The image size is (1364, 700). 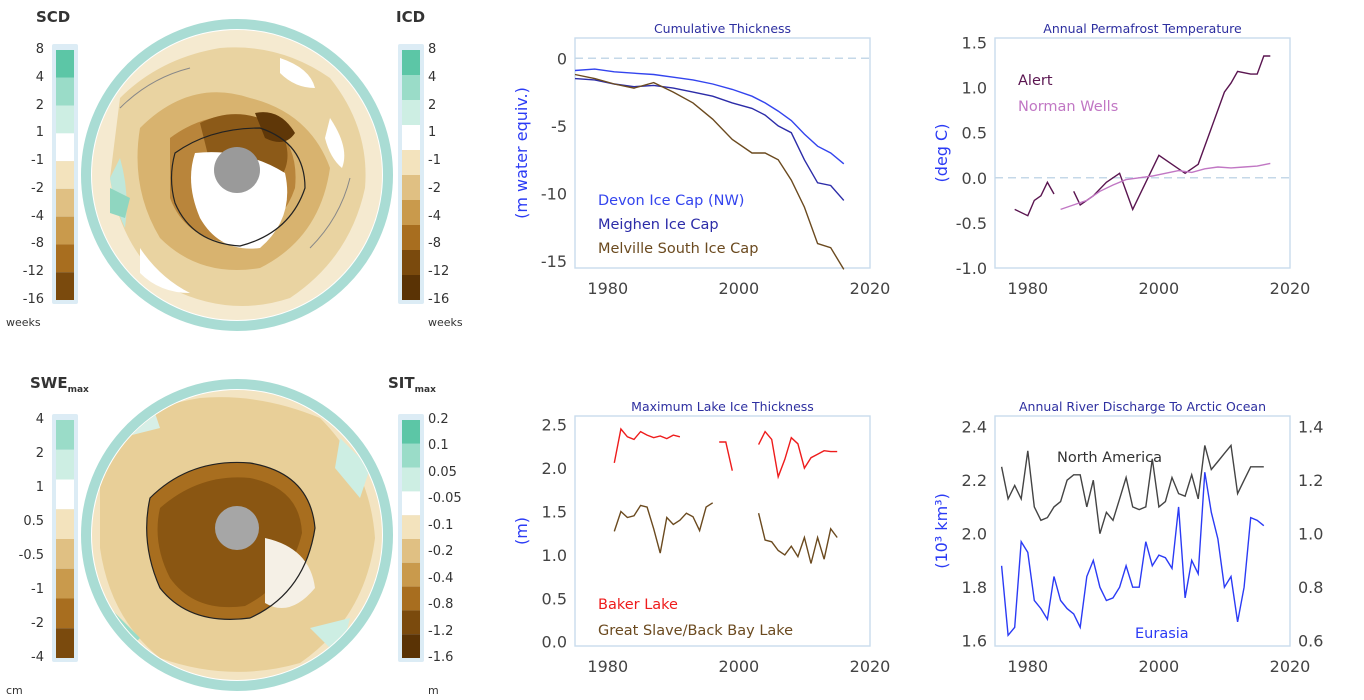 I want to click on legend-label: Alert, so click(x=1035, y=81).